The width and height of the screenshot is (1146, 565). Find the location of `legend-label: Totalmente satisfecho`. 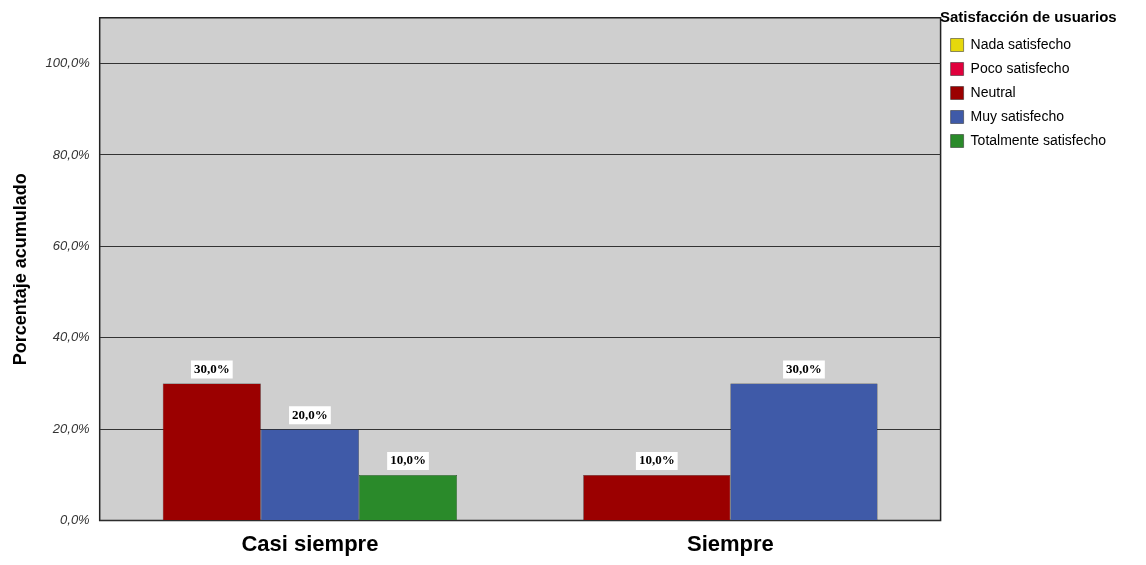

legend-label: Totalmente satisfecho is located at coordinates (1038, 139).